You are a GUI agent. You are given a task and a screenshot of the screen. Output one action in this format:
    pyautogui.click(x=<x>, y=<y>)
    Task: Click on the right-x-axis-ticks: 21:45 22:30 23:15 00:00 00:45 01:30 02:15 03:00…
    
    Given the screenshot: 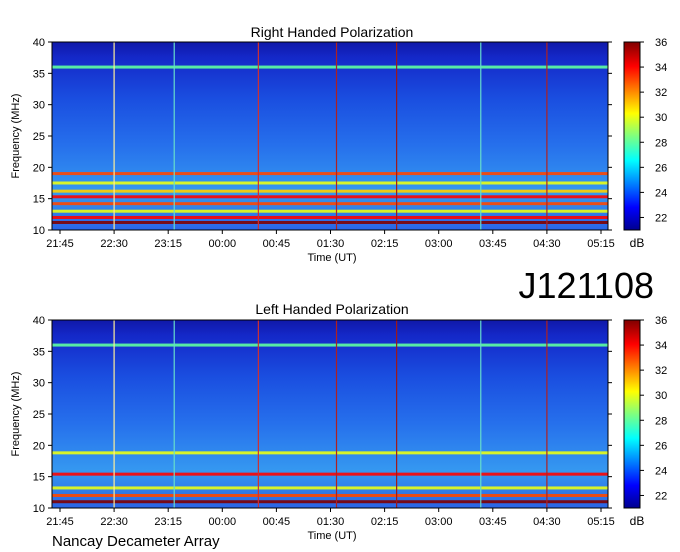 What is the action you would take?
    pyautogui.click(x=330, y=240)
    